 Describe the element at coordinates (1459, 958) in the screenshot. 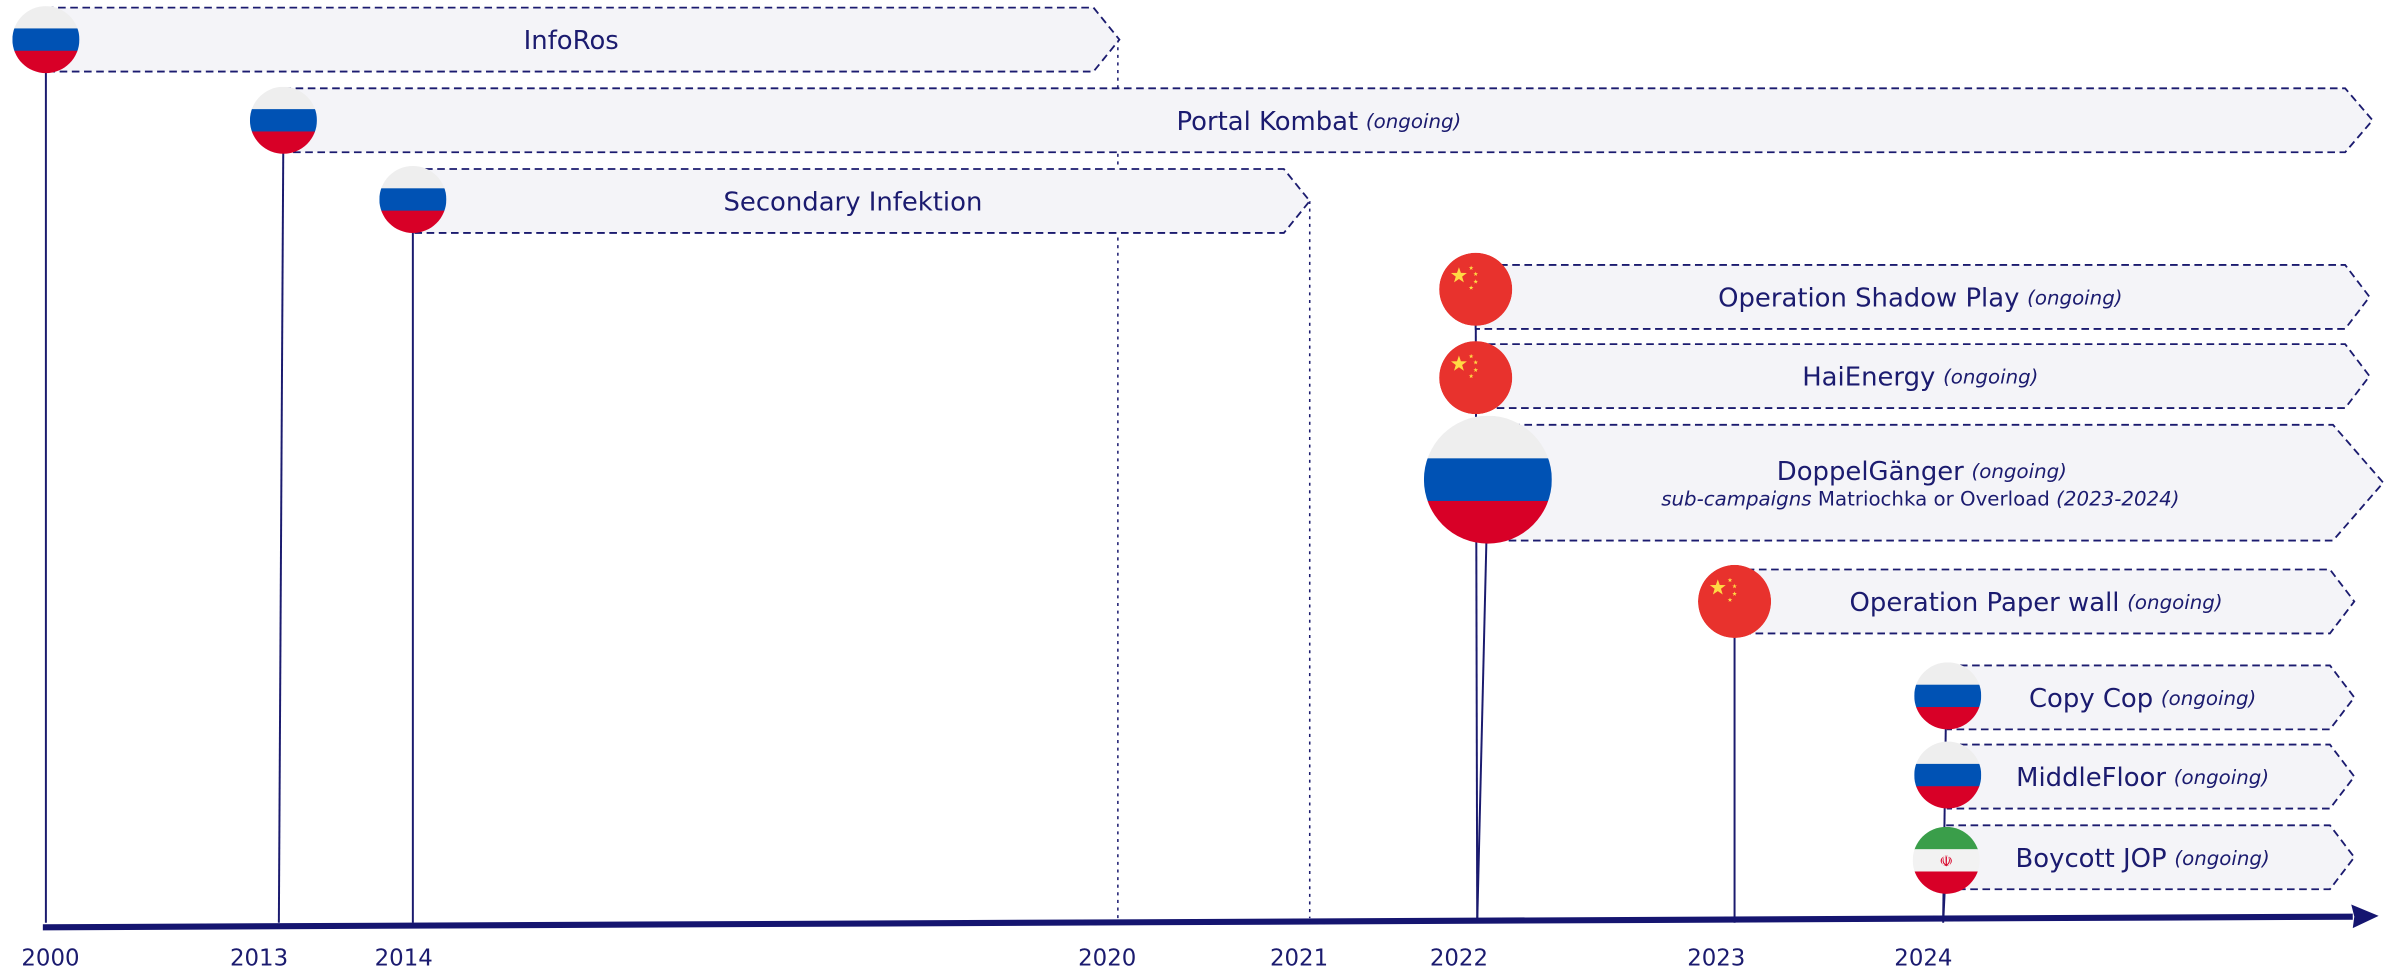

I see `year-label: 2022` at that location.